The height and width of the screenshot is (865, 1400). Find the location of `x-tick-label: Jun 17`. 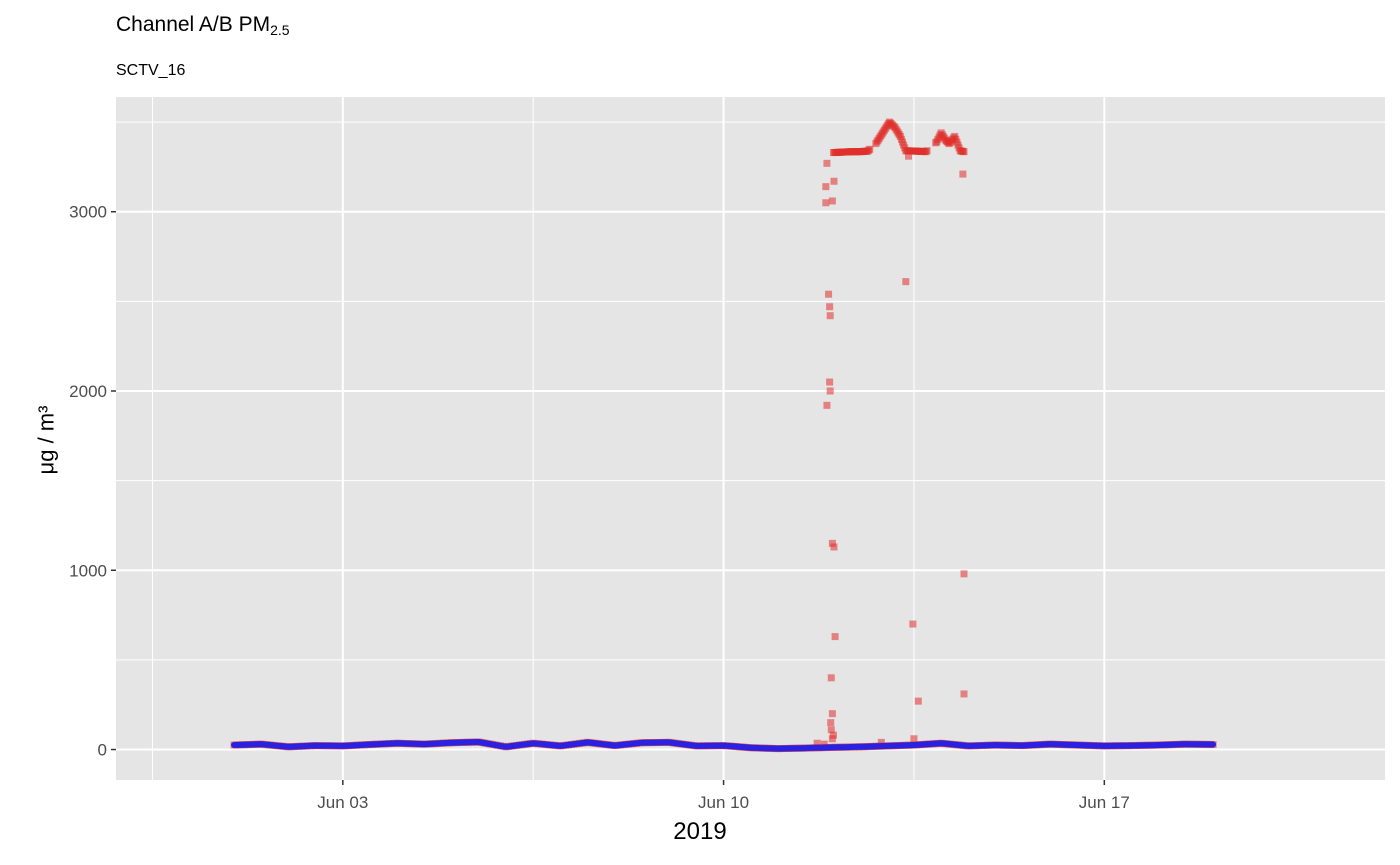

x-tick-label: Jun 17 is located at coordinates (1104, 802).